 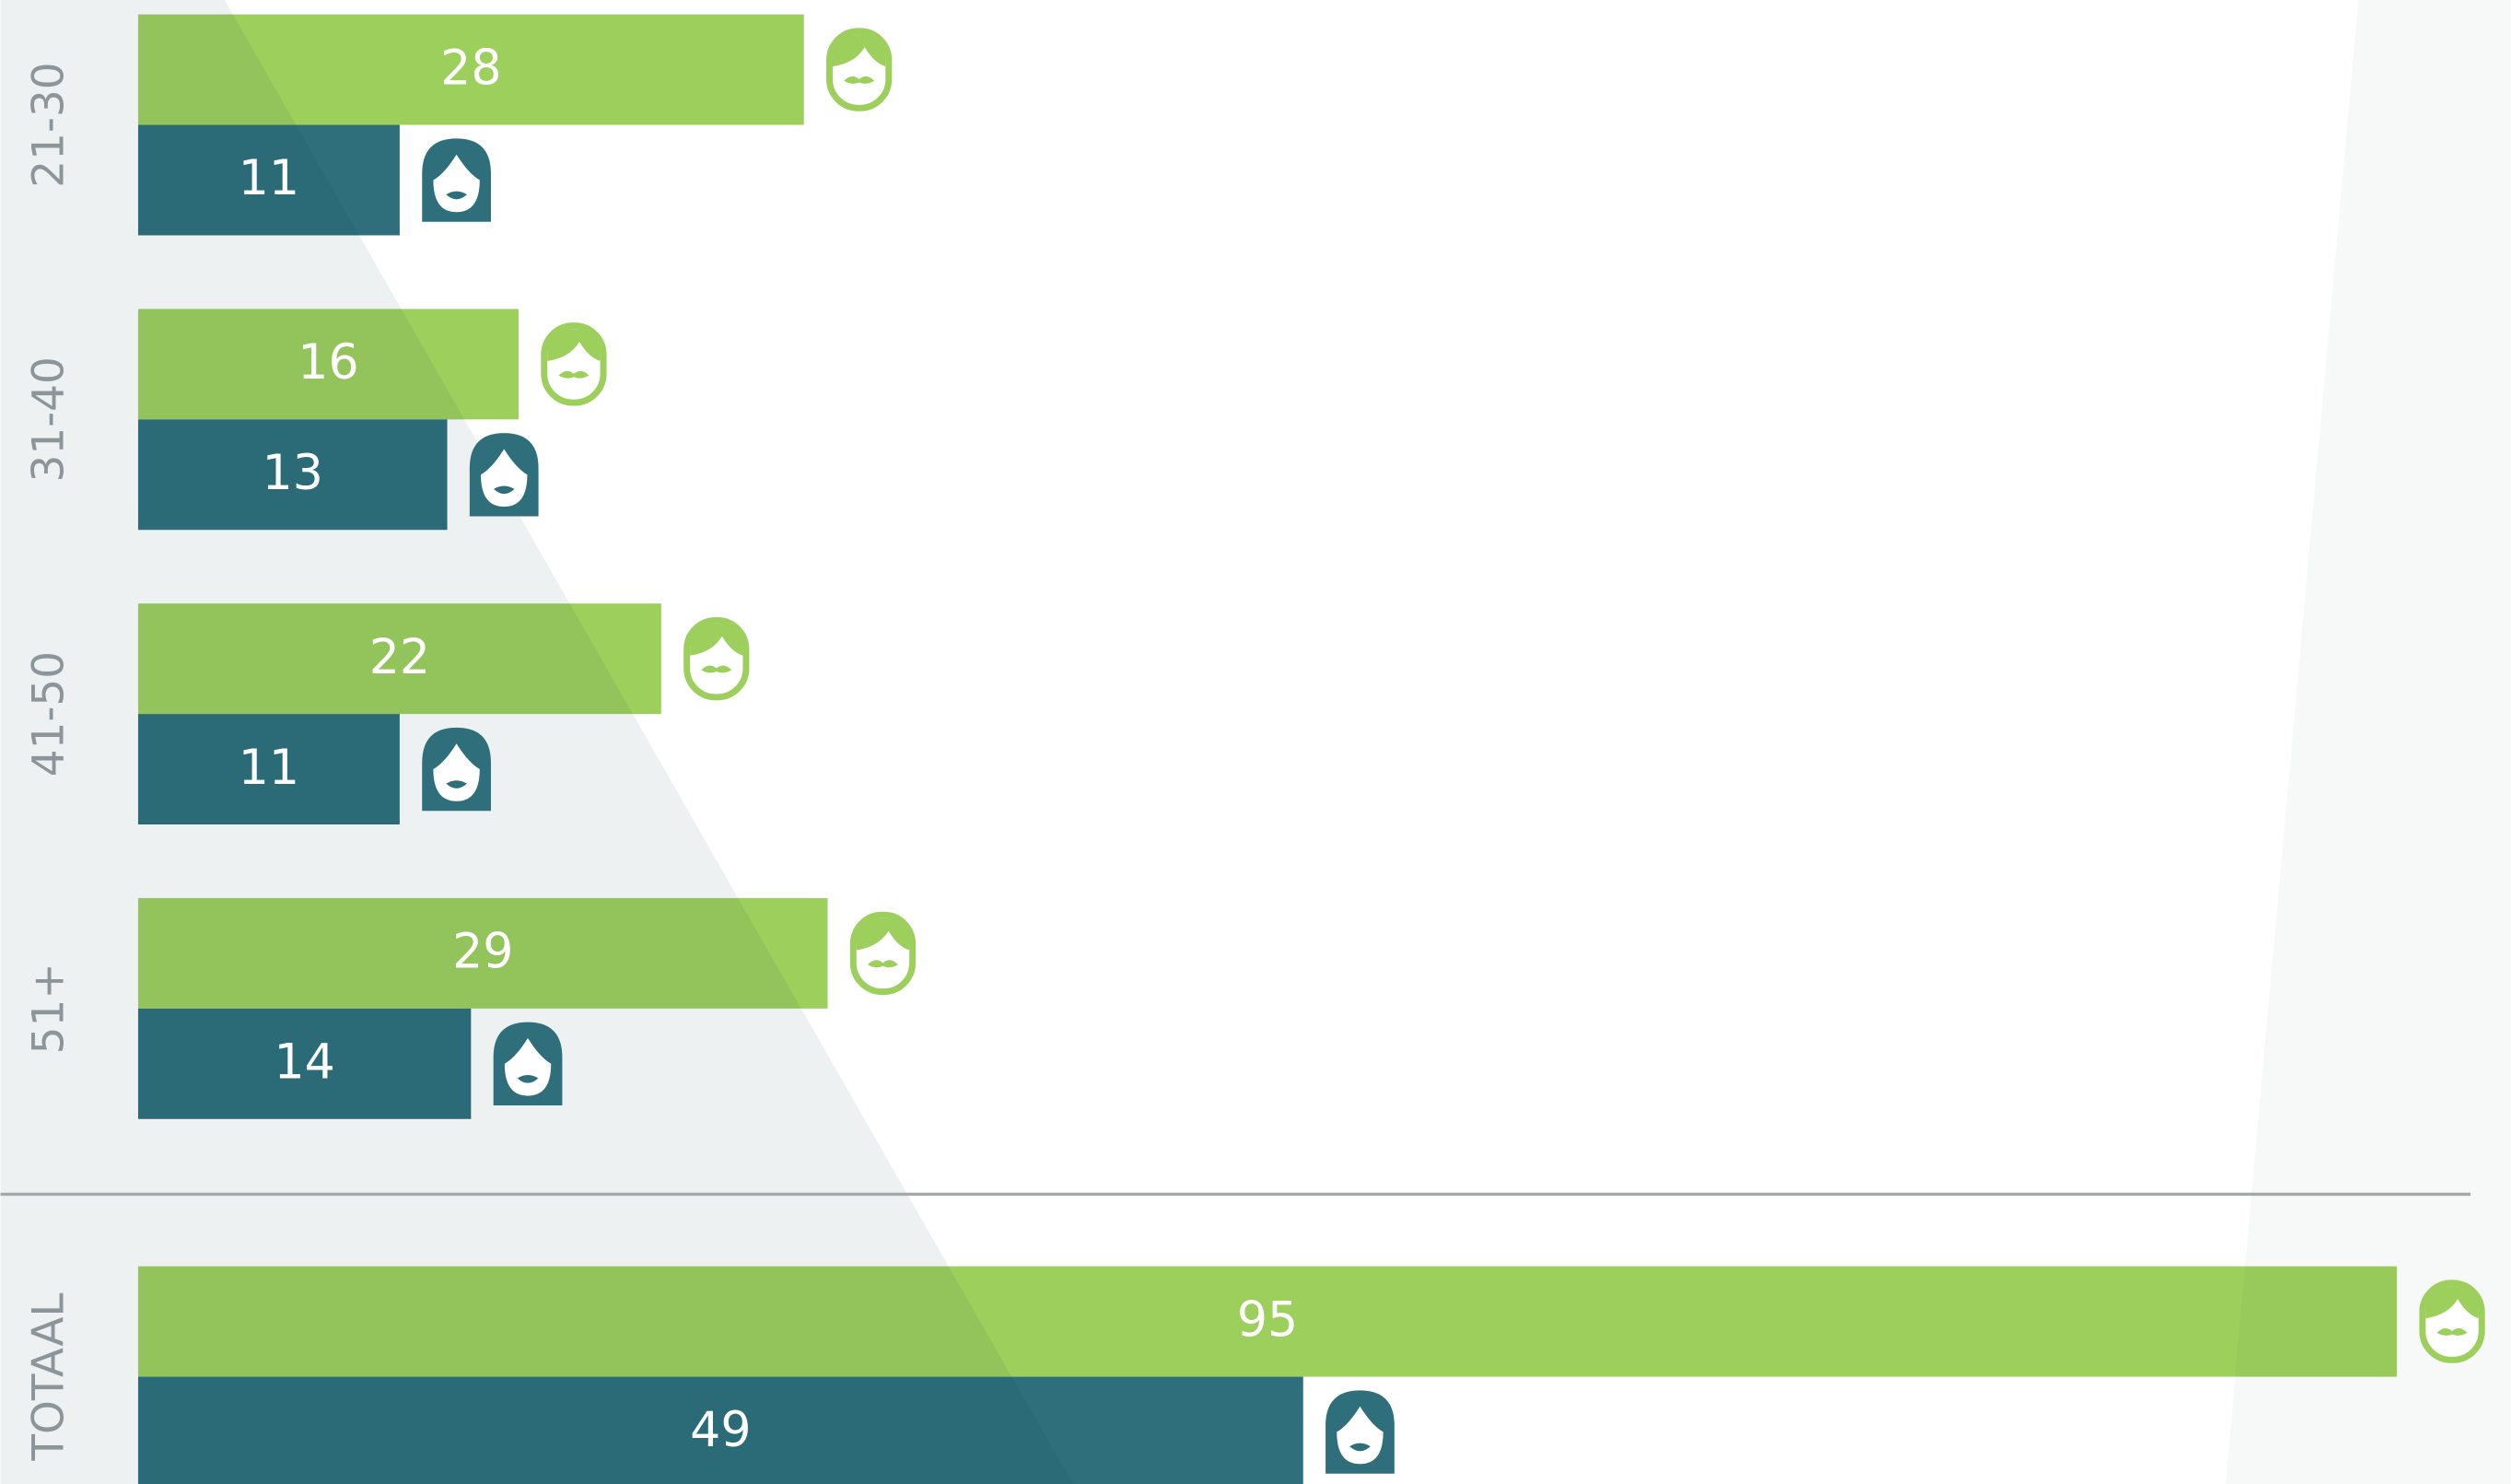 I want to click on value-label: 22, so click(x=399, y=657).